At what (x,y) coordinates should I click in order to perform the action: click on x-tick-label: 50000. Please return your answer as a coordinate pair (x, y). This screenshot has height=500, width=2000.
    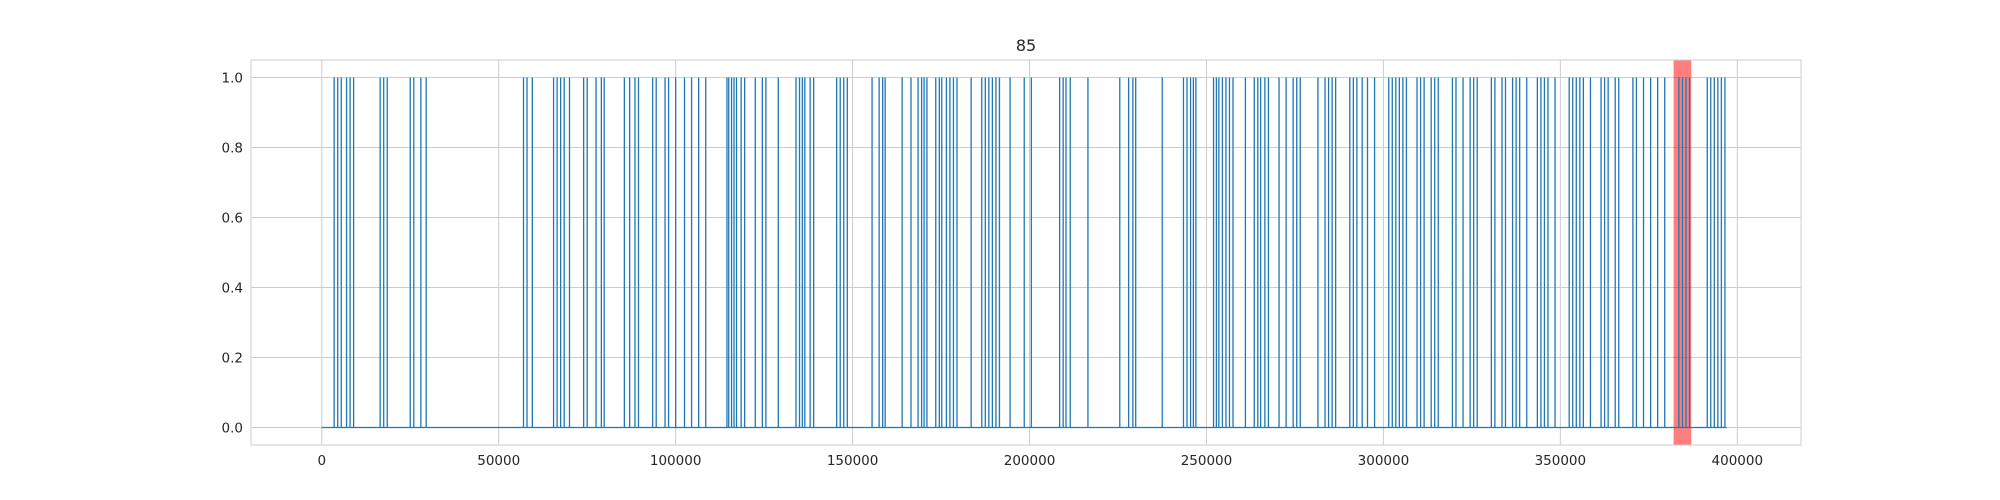
    Looking at the image, I should click on (498, 461).